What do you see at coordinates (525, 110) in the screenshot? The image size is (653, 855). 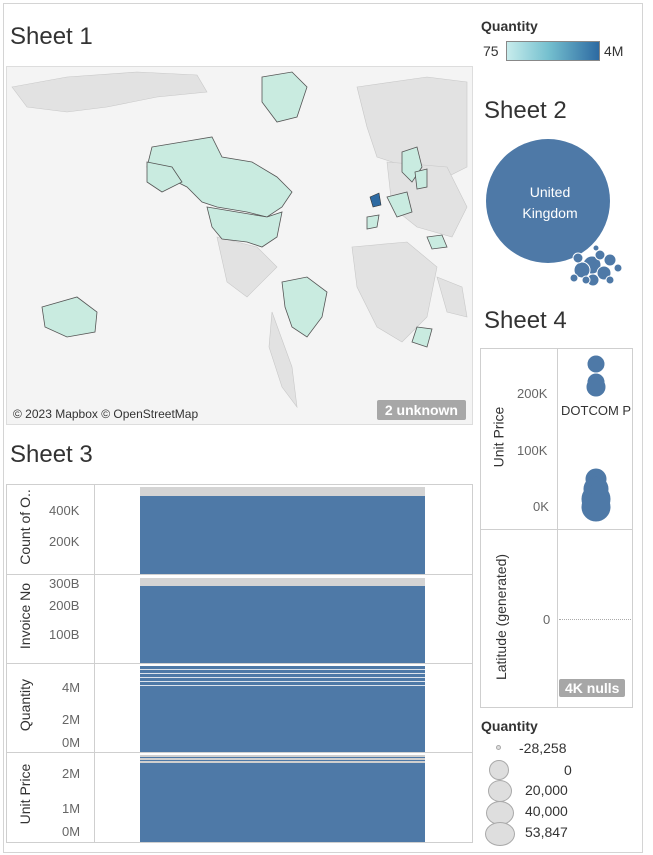 I see `sheet2-title: Sheet 2` at bounding box center [525, 110].